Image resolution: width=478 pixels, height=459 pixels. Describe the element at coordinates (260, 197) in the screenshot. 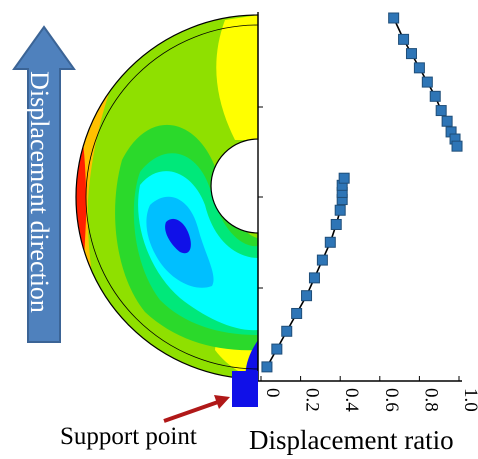

I see `plot-y-ticks` at that location.